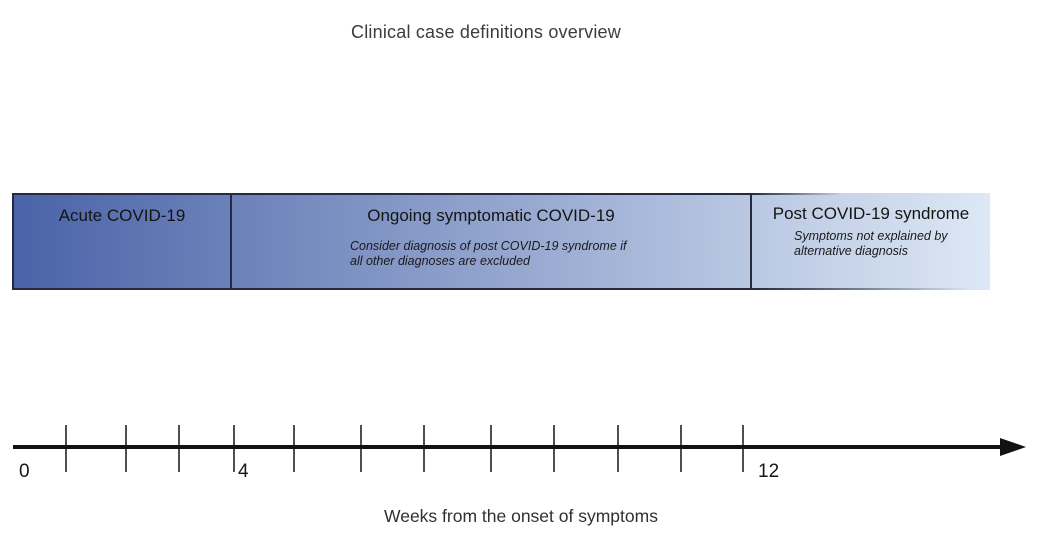 This screenshot has width=1042, height=550. What do you see at coordinates (769, 471) in the screenshot?
I see `week-label-12: 12` at bounding box center [769, 471].